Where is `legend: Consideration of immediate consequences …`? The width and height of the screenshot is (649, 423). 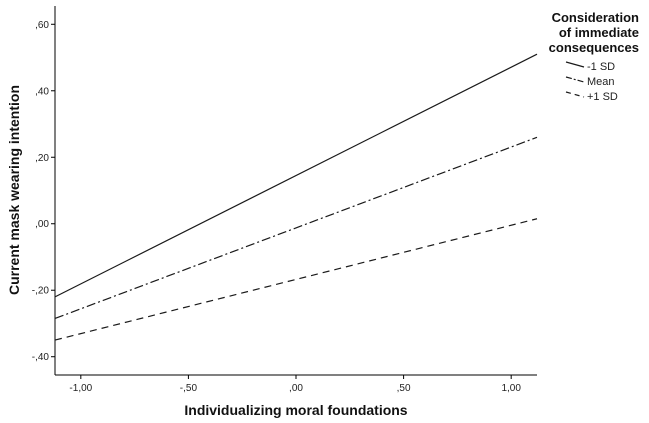 legend: Consideration of immediate consequences … is located at coordinates (594, 56).